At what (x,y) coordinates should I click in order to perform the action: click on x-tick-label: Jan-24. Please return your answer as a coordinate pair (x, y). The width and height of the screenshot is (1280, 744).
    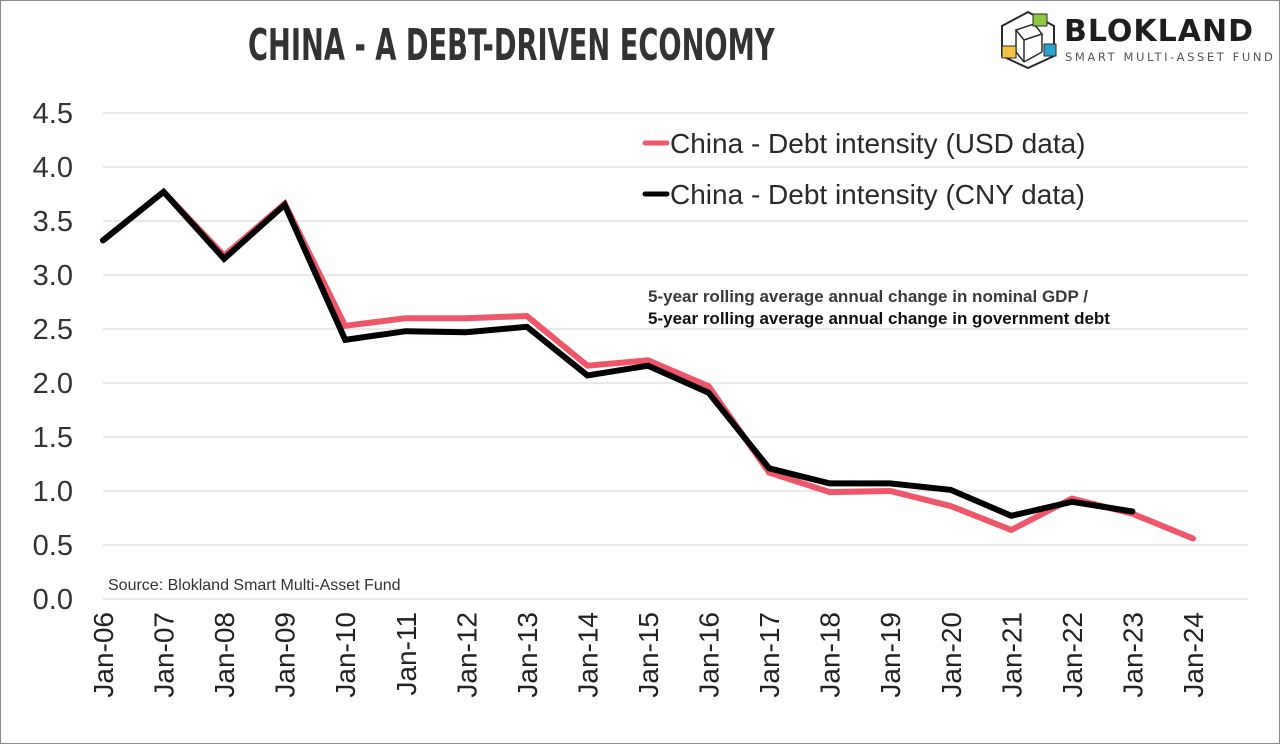
    Looking at the image, I should click on (1193, 655).